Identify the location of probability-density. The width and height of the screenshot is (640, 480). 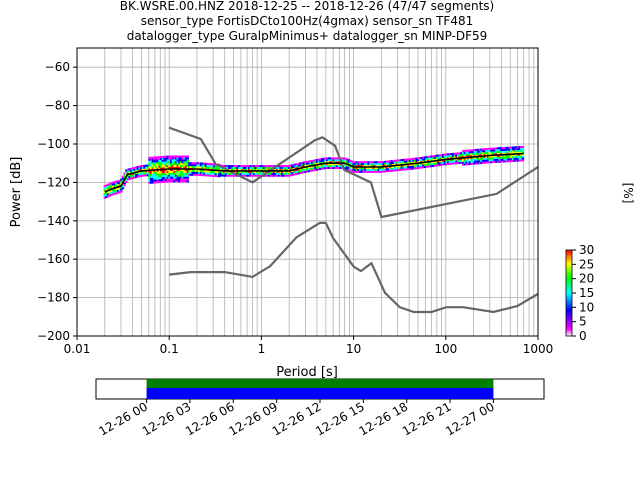
(314, 172).